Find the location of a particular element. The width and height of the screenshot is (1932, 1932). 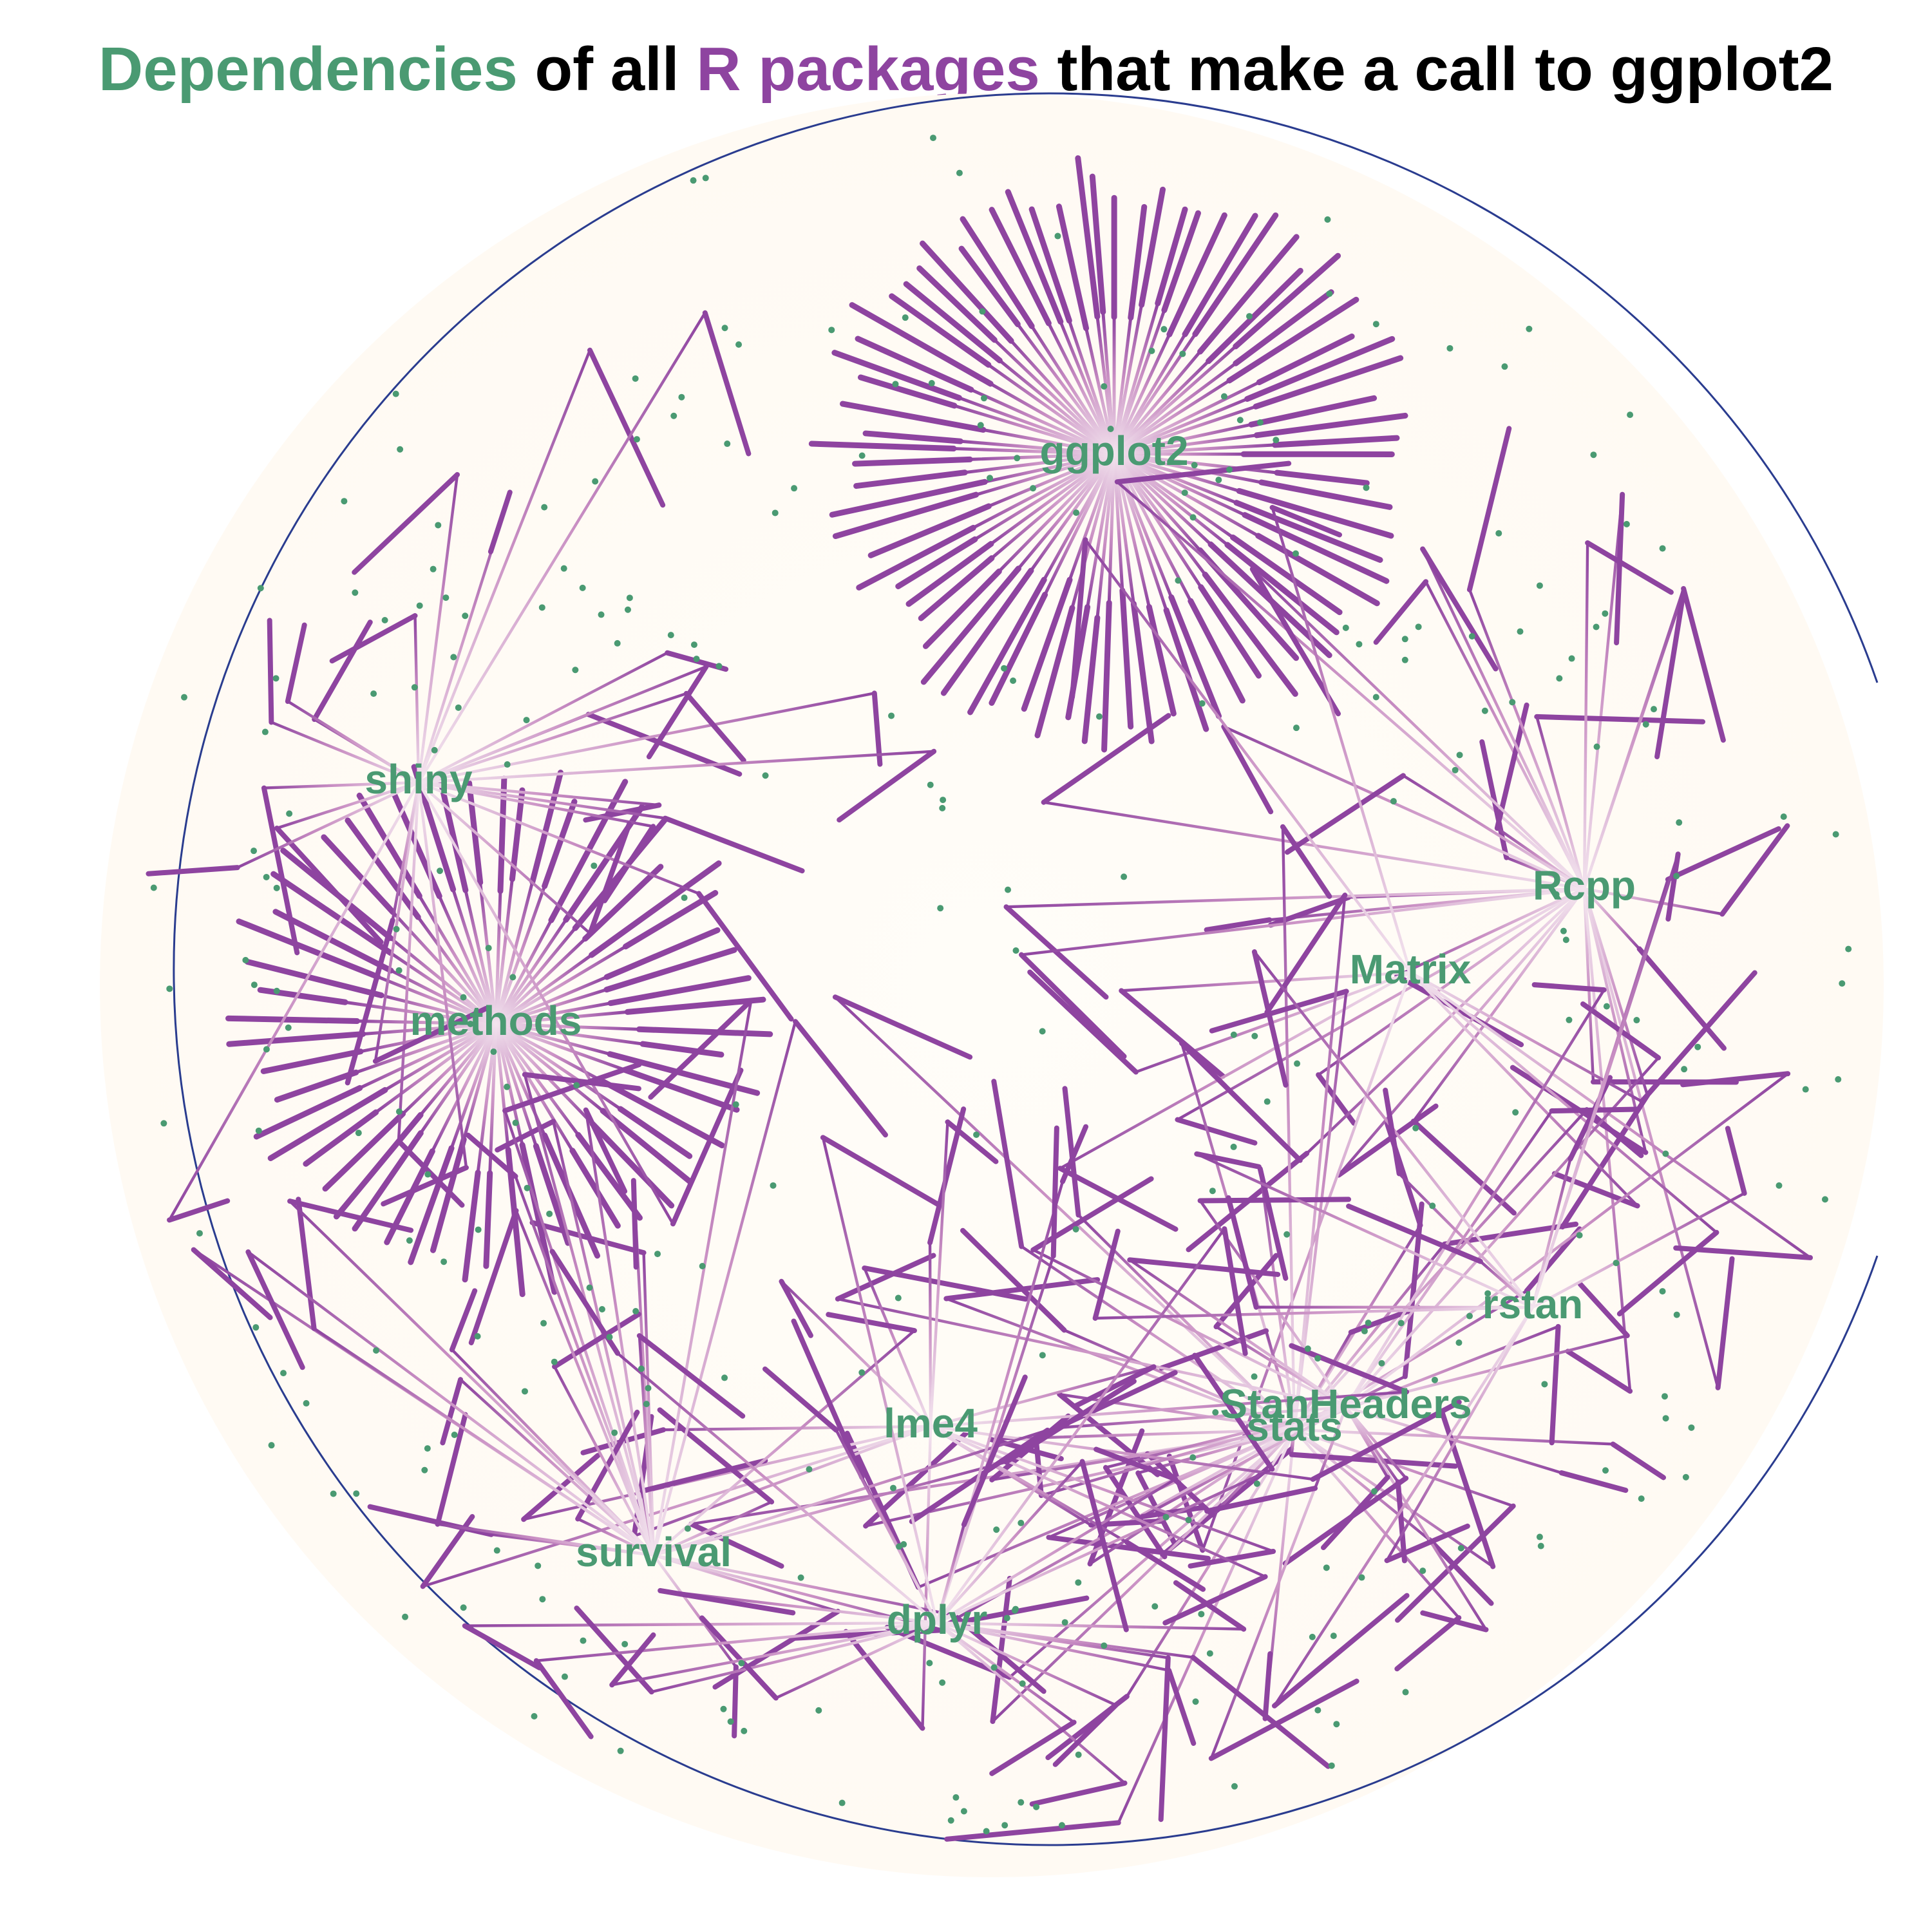

title-r-packages: R packages is located at coordinates (868, 69).